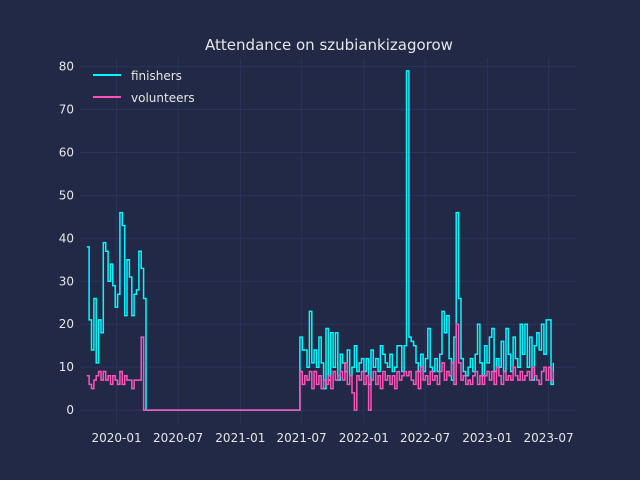 The width and height of the screenshot is (640, 480). Describe the element at coordinates (66, 367) in the screenshot. I see `y-tick-label: 10` at that location.